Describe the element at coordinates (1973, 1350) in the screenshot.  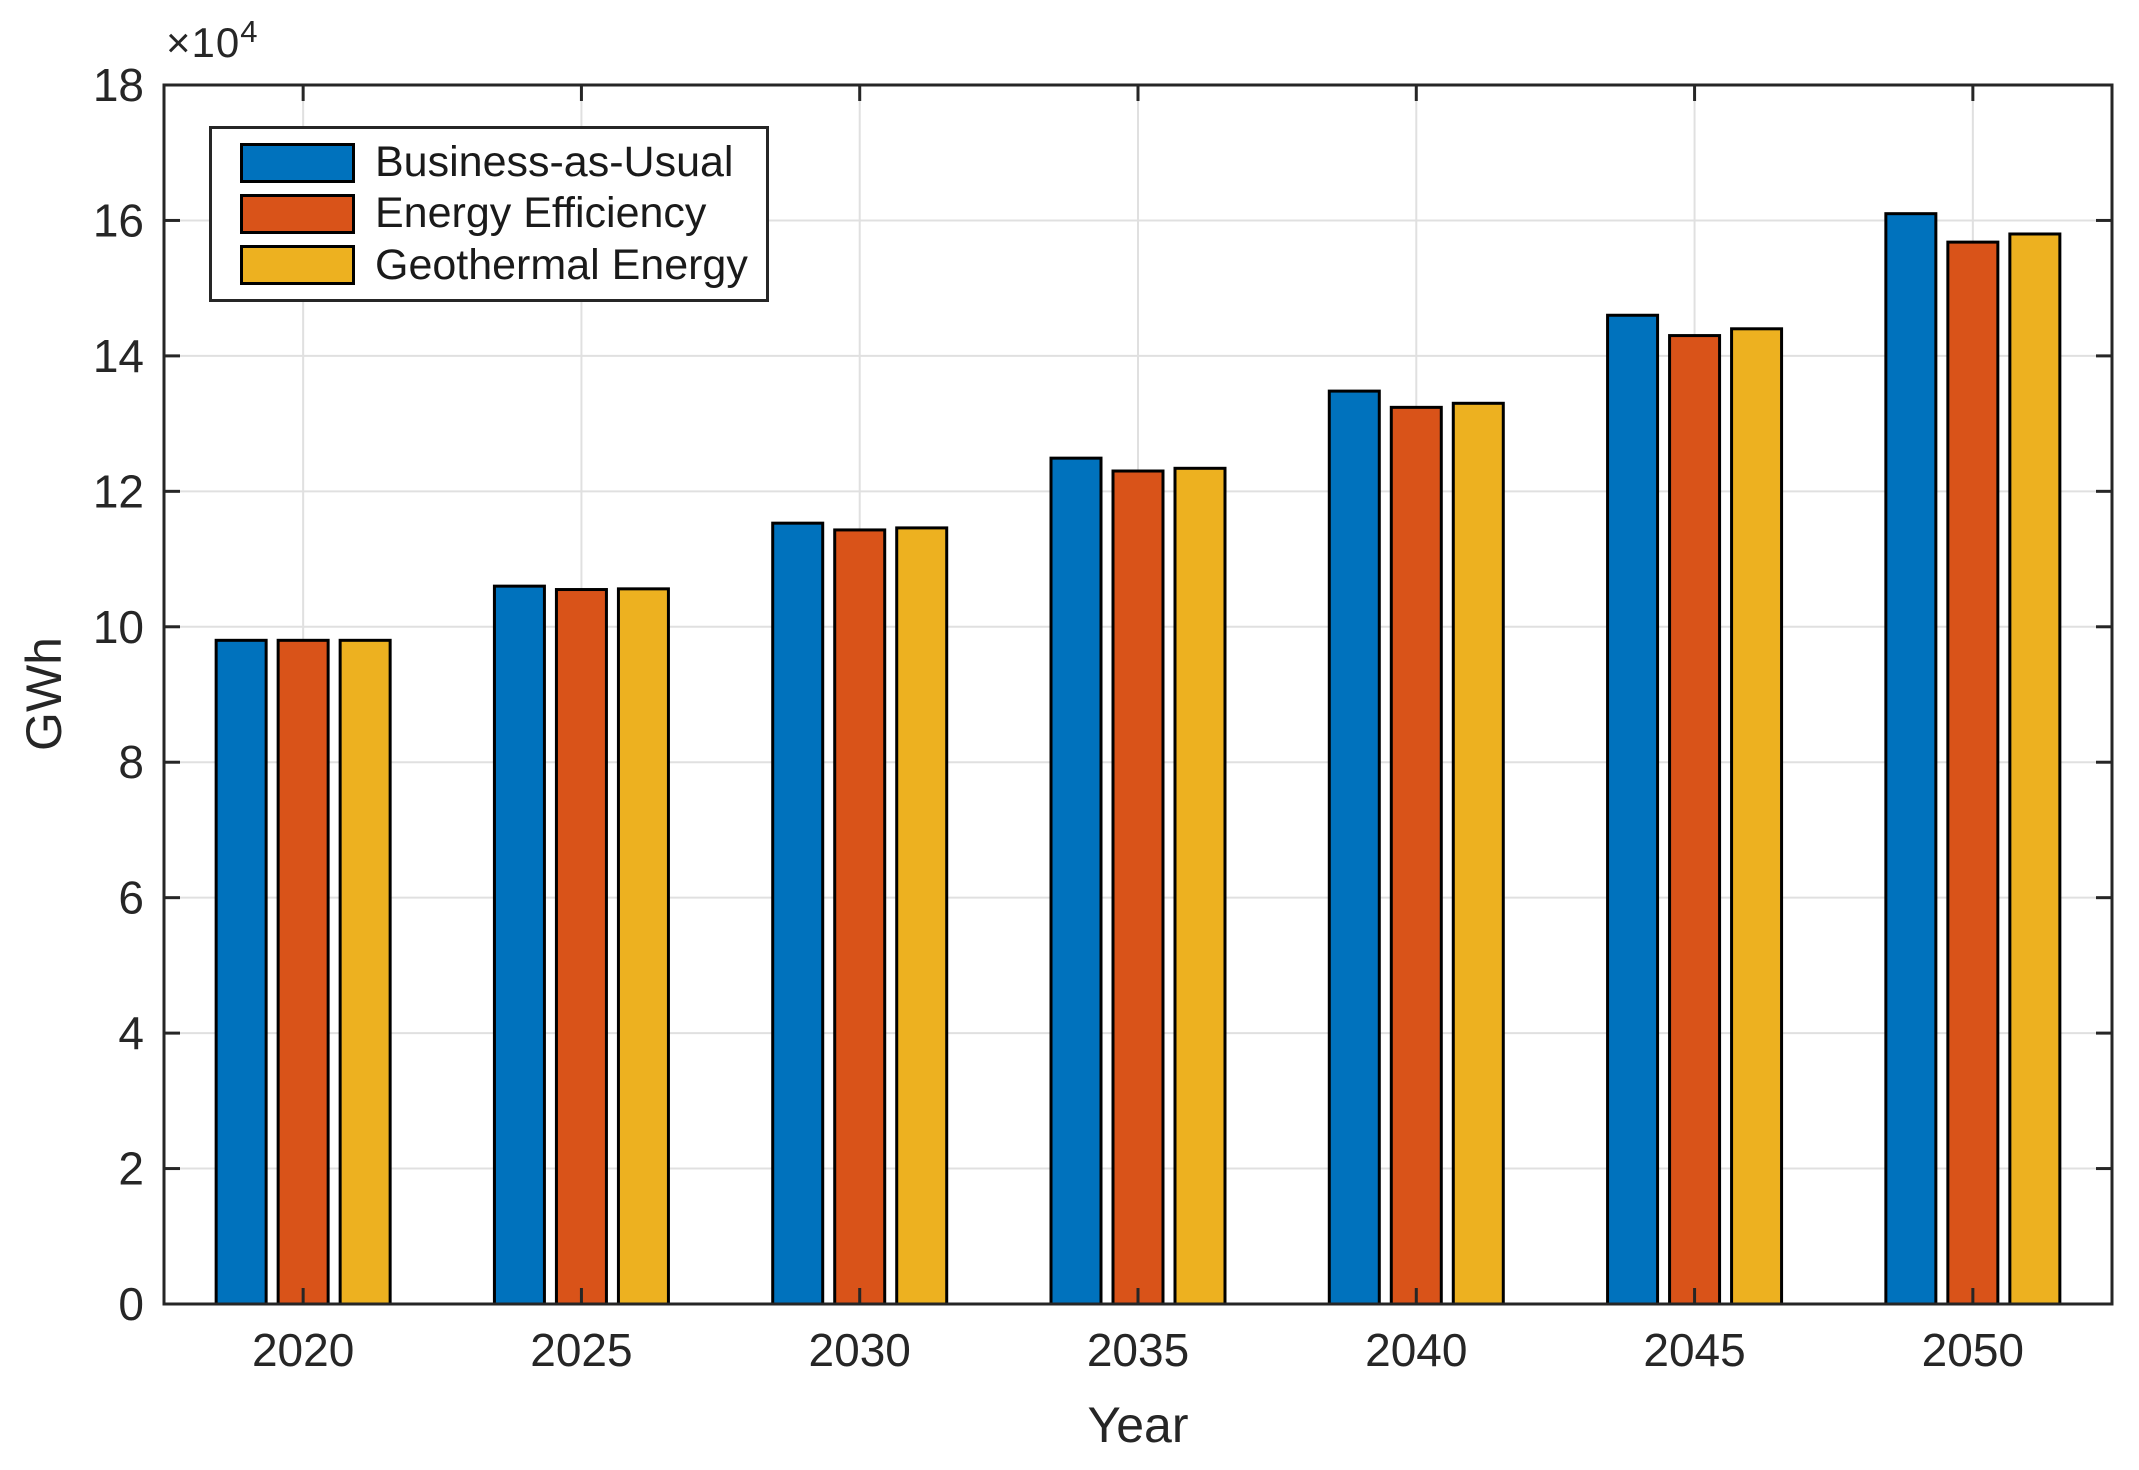
I see `x-tick-label: 2050` at that location.